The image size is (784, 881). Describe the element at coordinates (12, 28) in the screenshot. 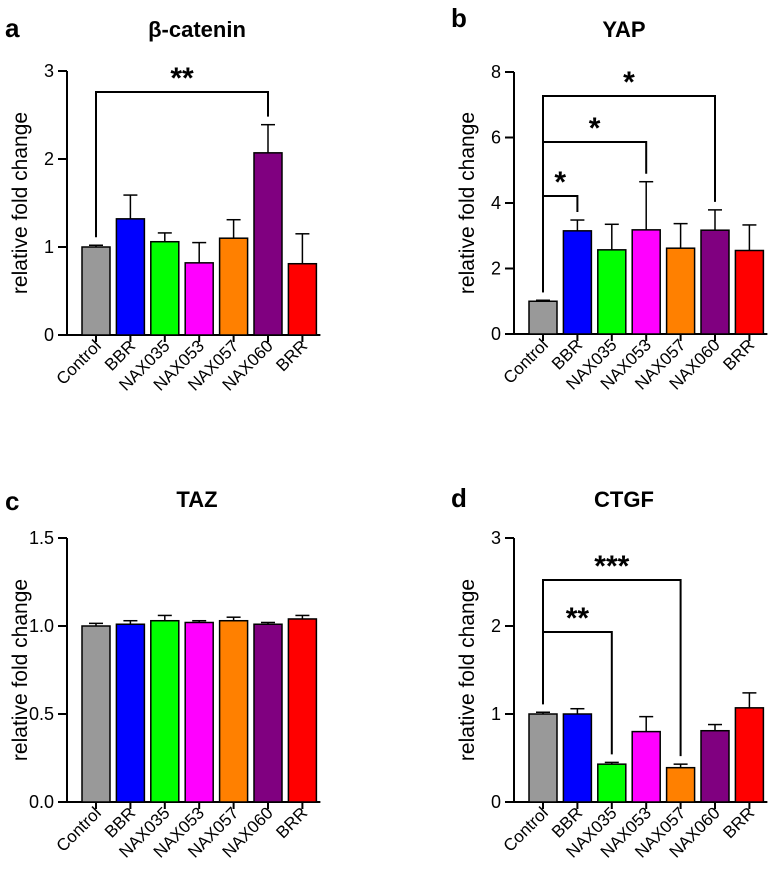

I see `panel-label: a` at that location.